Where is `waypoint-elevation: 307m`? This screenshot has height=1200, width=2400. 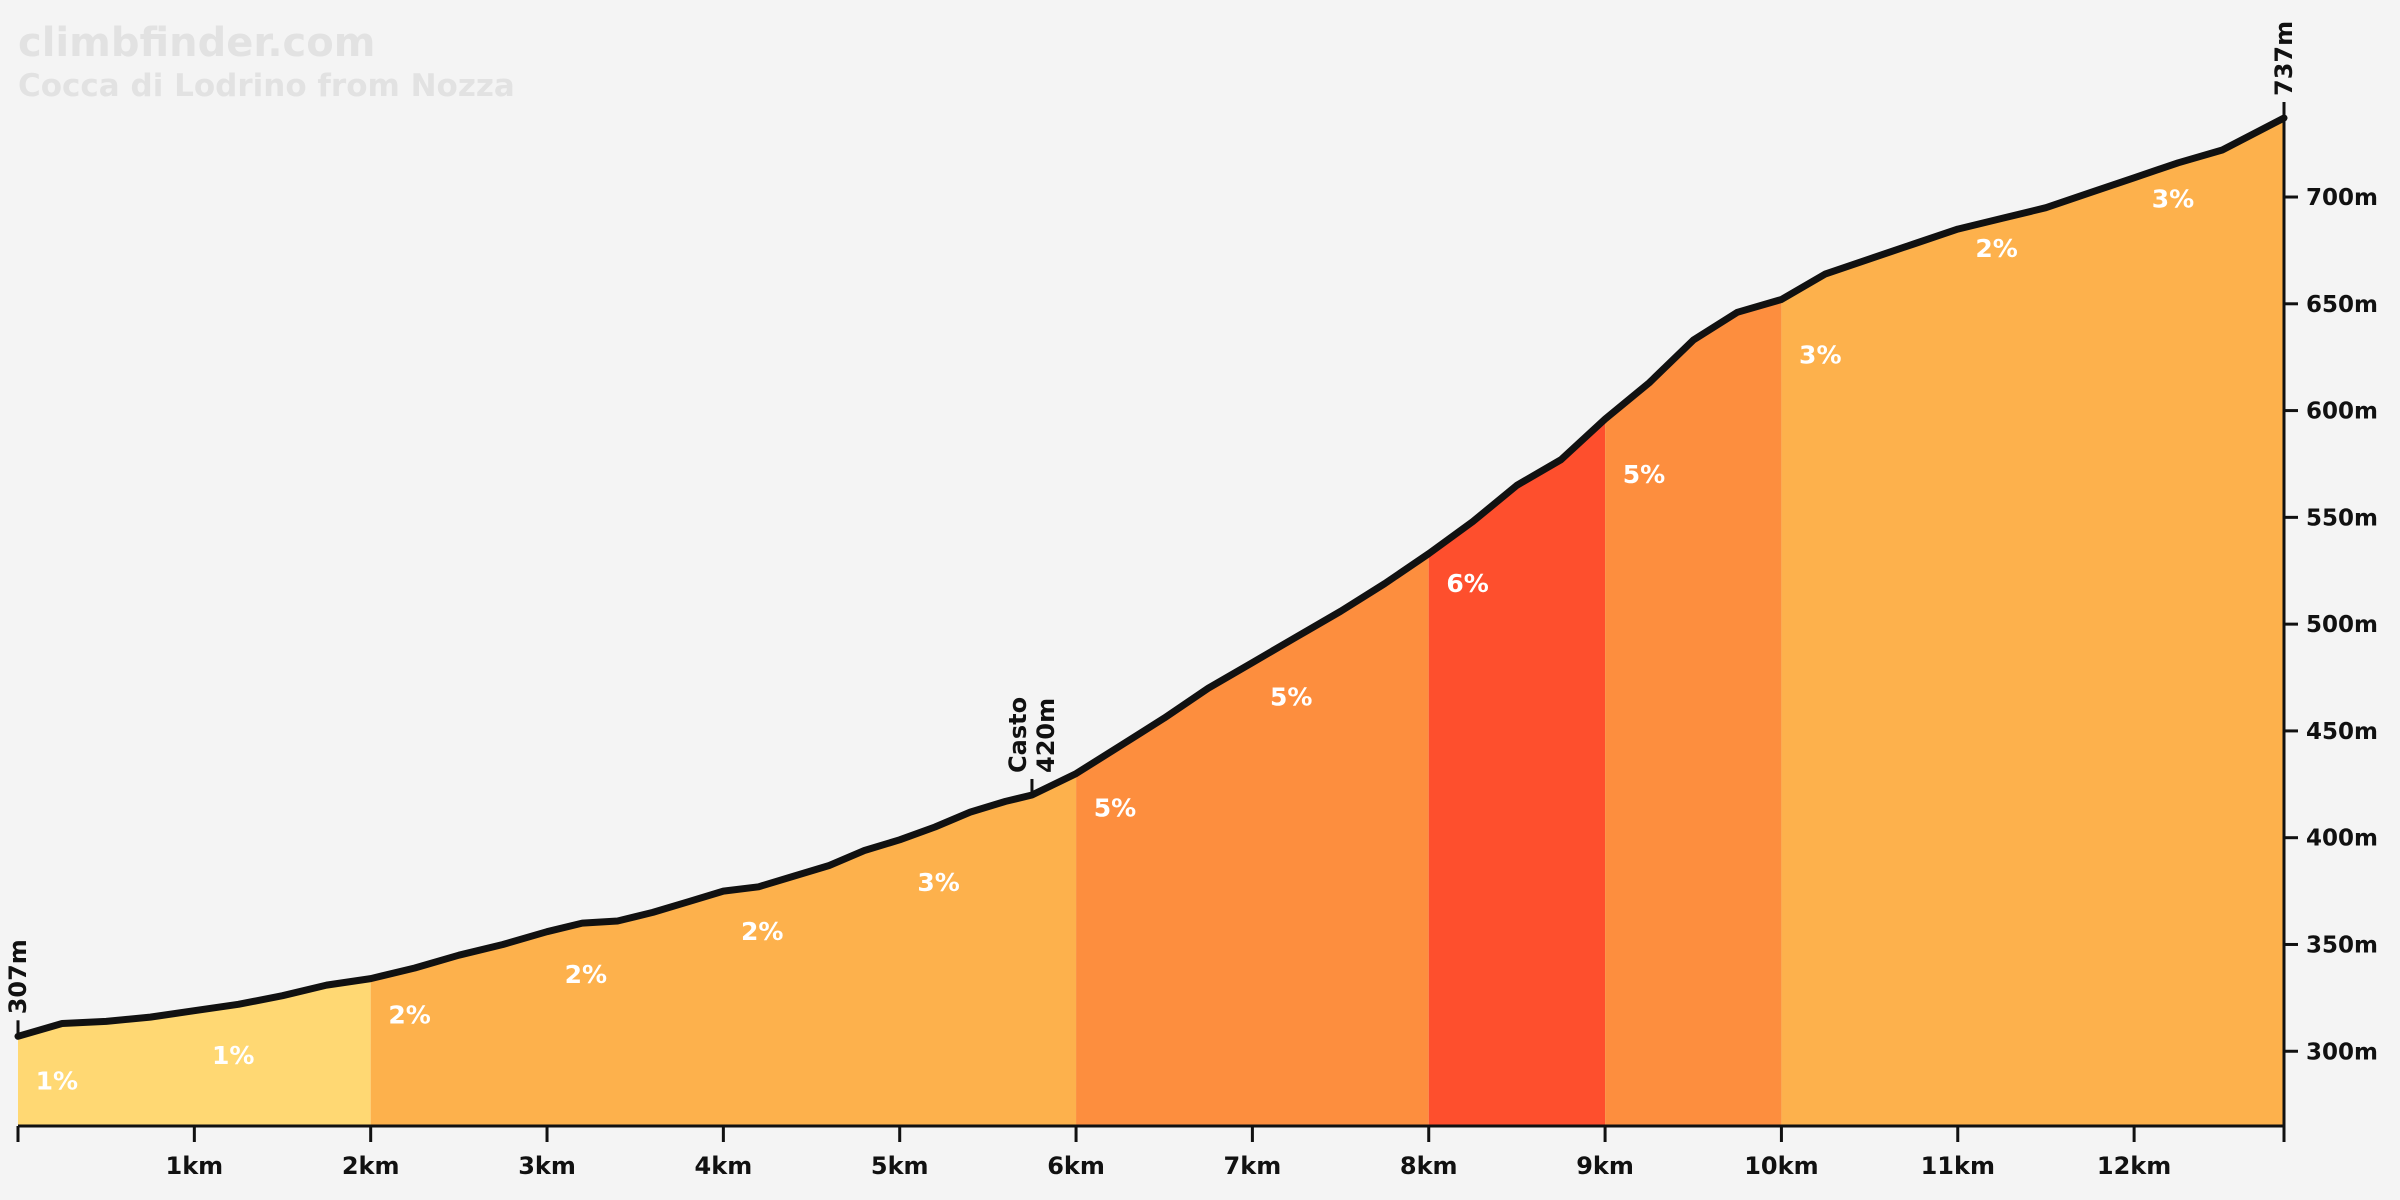
waypoint-elevation: 307m is located at coordinates (18, 976).